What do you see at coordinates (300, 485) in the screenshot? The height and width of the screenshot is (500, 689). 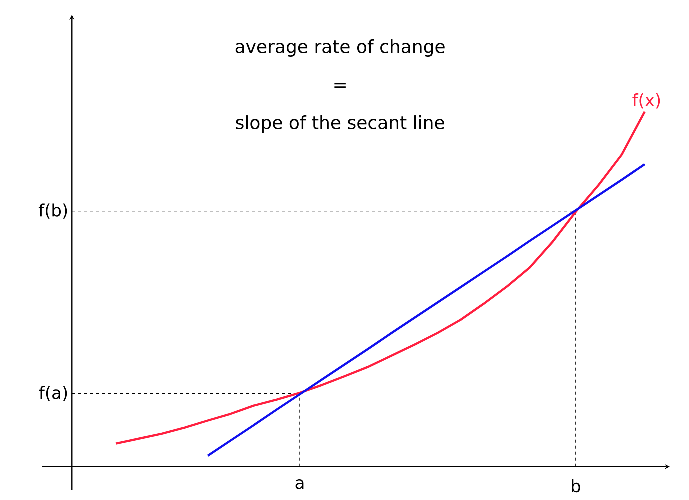 I see `x-tick-label: a` at bounding box center [300, 485].